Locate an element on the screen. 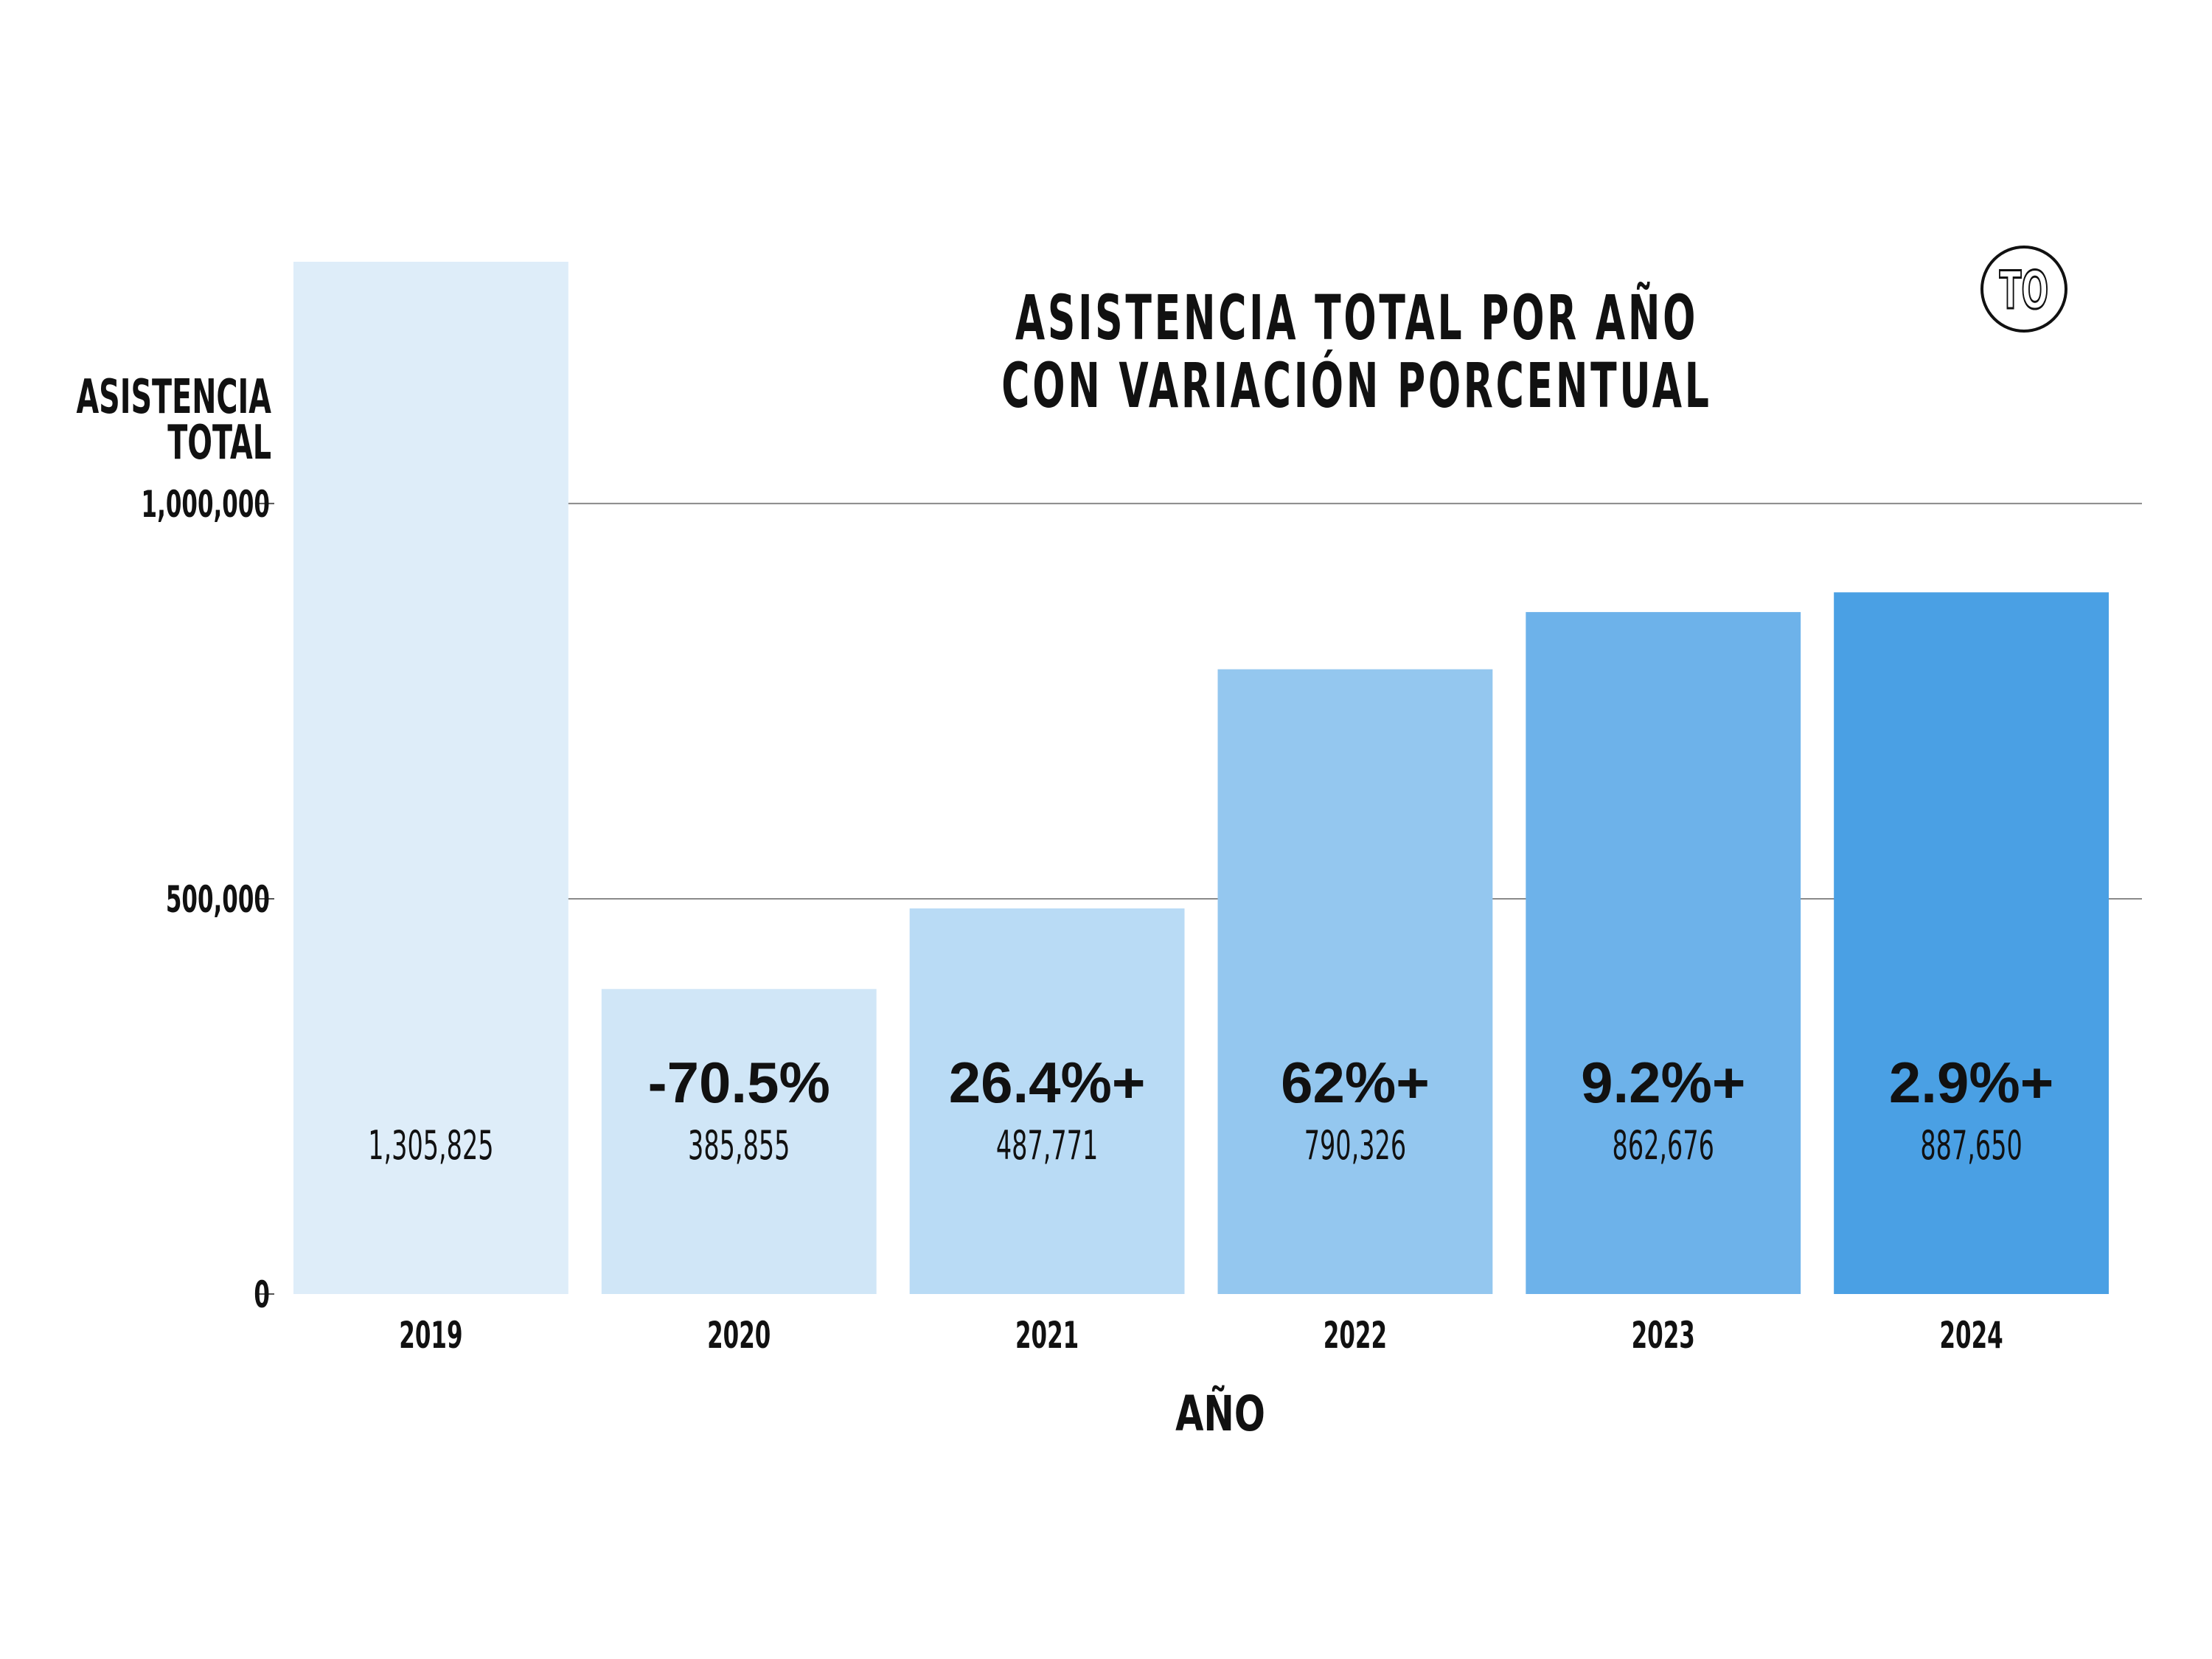 The width and height of the screenshot is (2212, 1659). bar-2019 is located at coordinates (430, 778).